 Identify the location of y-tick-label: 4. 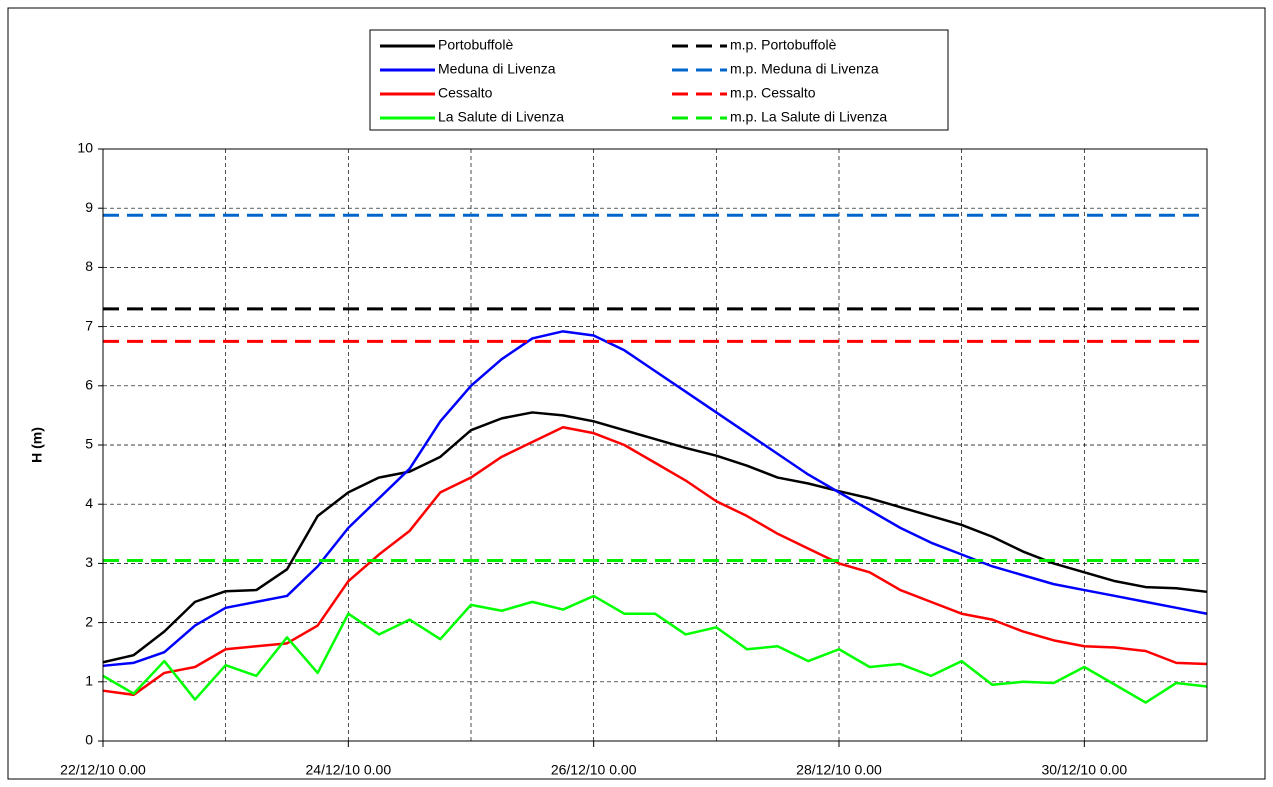
(89, 503).